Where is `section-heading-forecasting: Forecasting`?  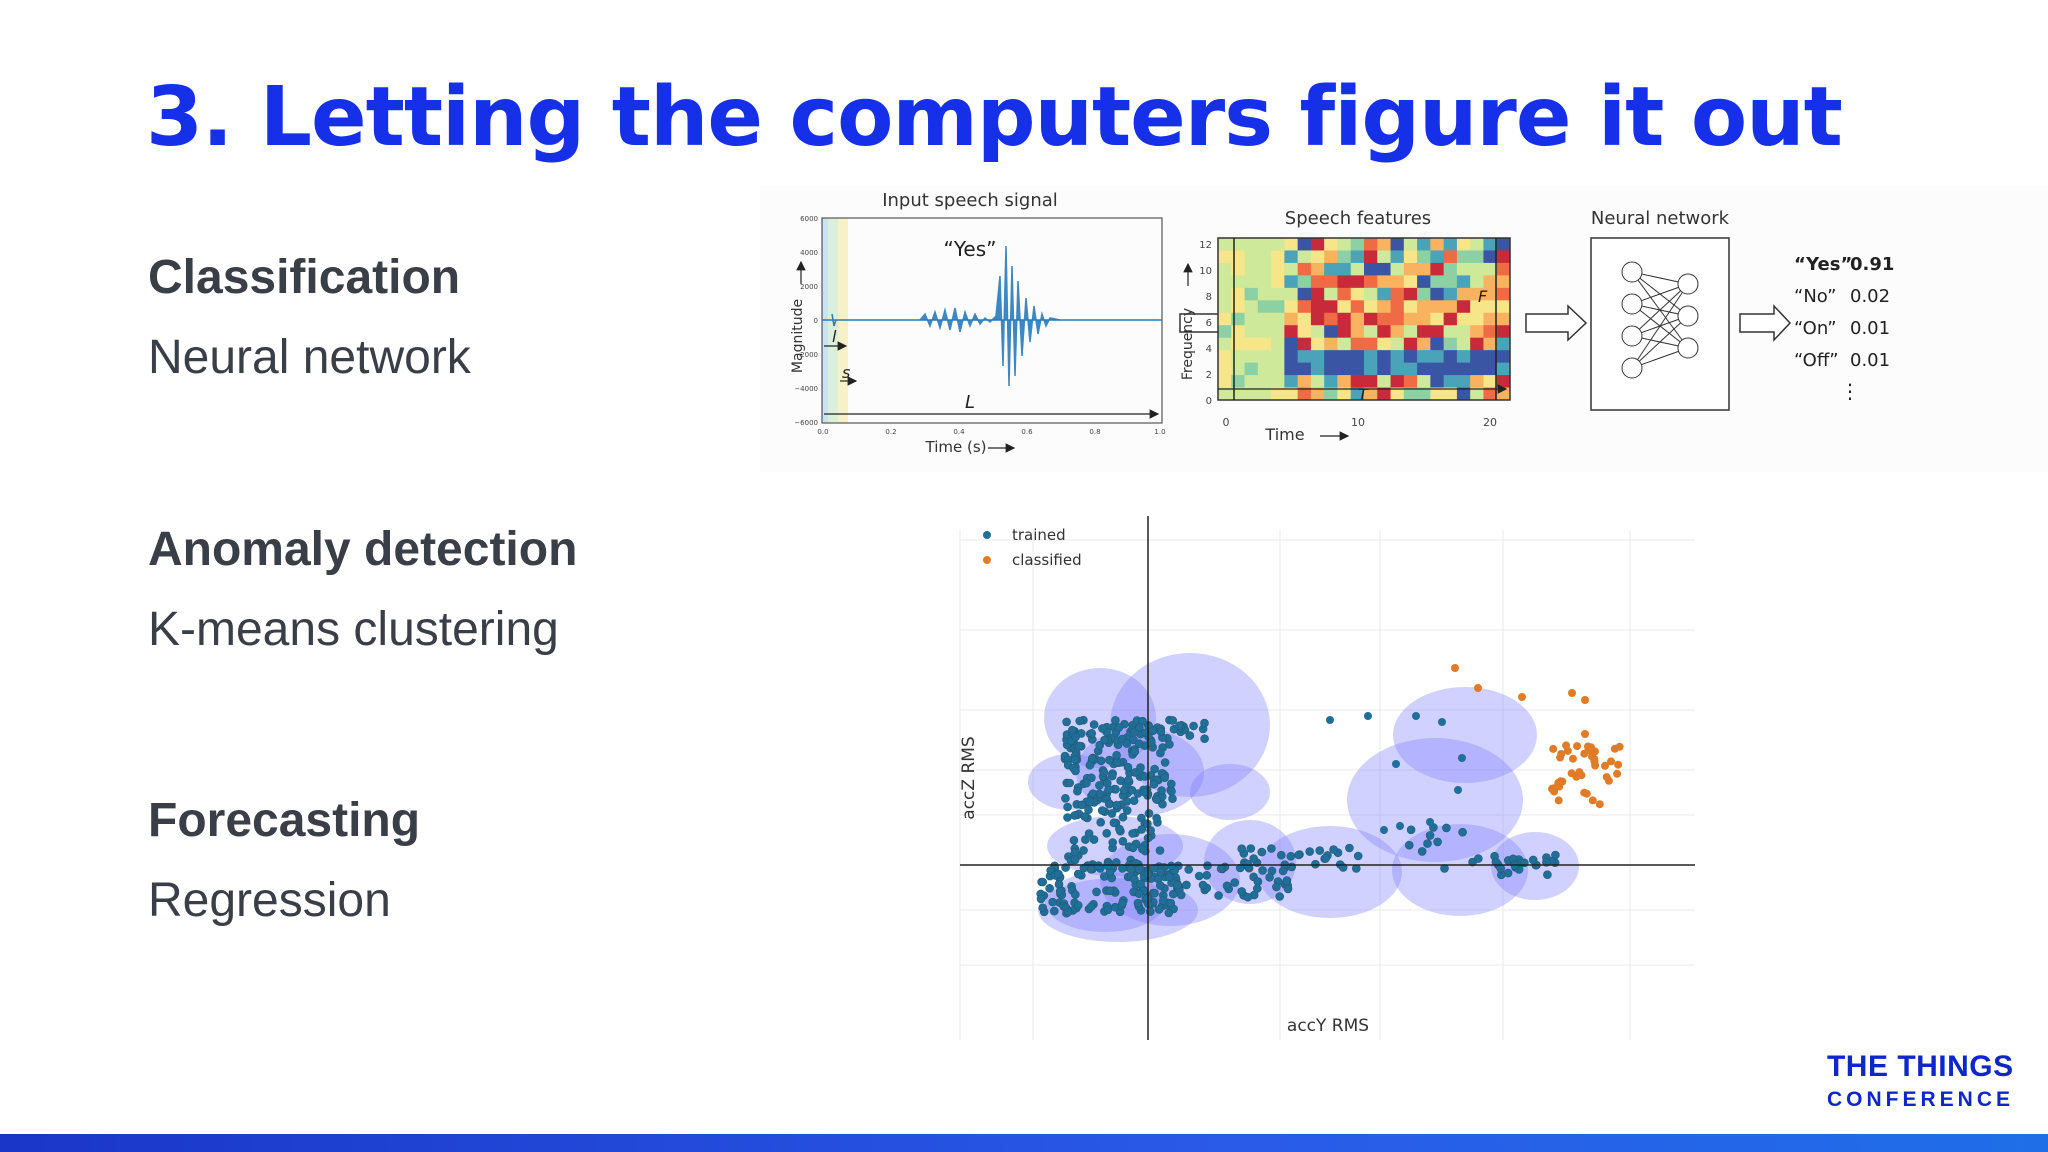
section-heading-forecasting: Forecasting is located at coordinates (284, 820).